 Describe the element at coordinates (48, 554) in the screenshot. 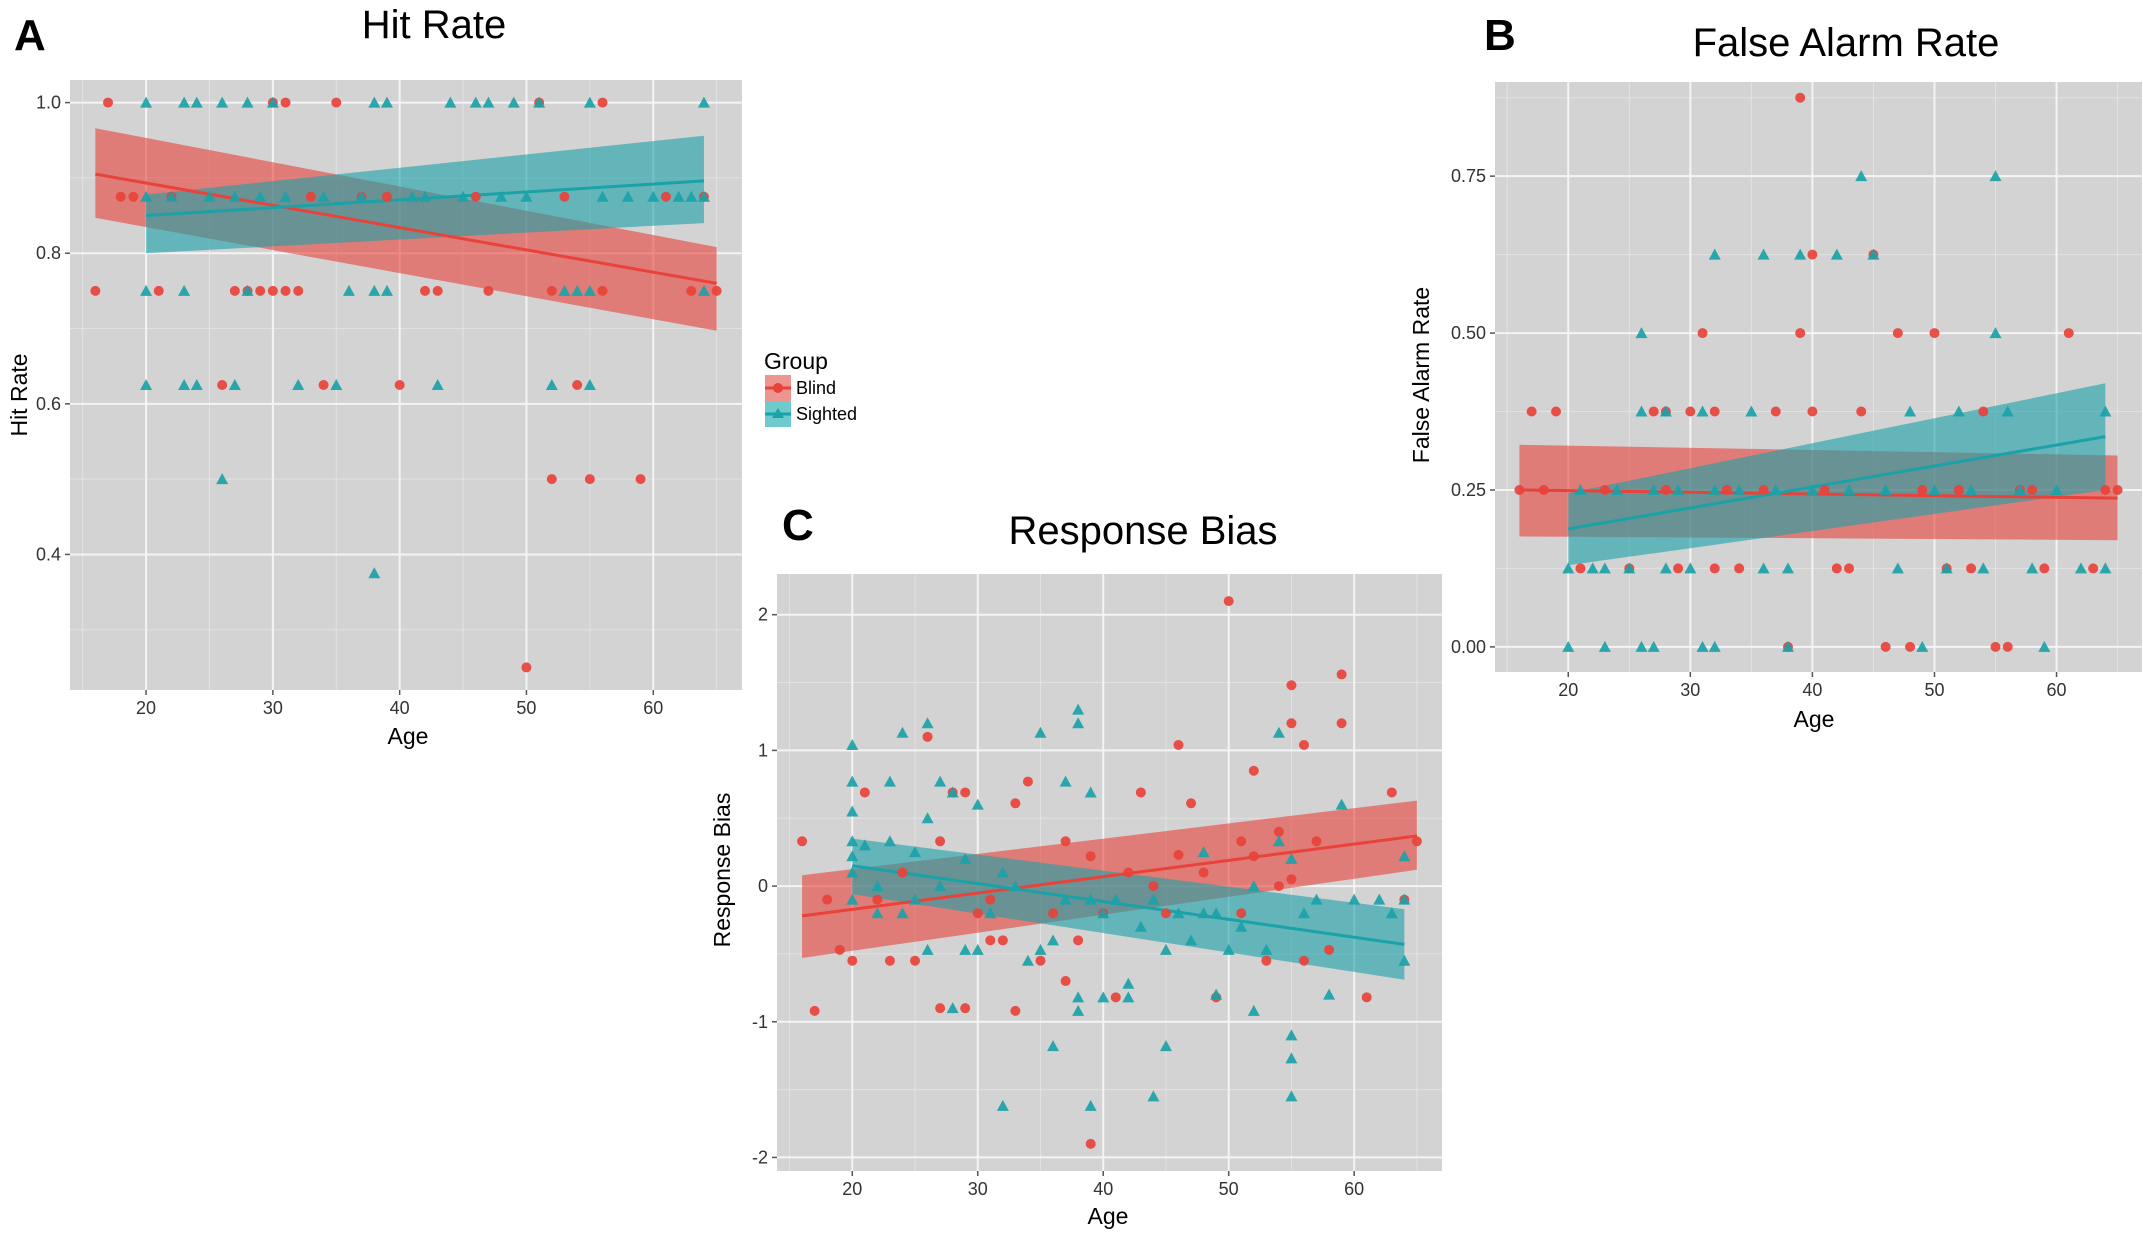

I see `y-tick-label: 0.4` at that location.